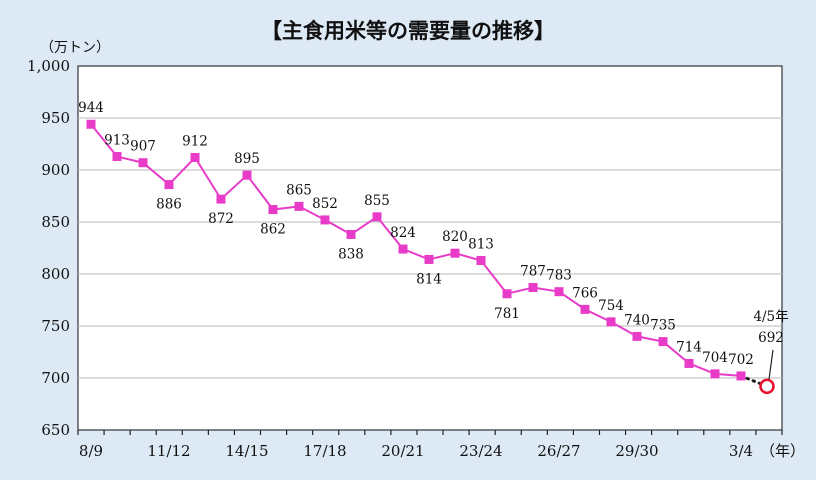  I want to click on data-label: 754, so click(611, 306).